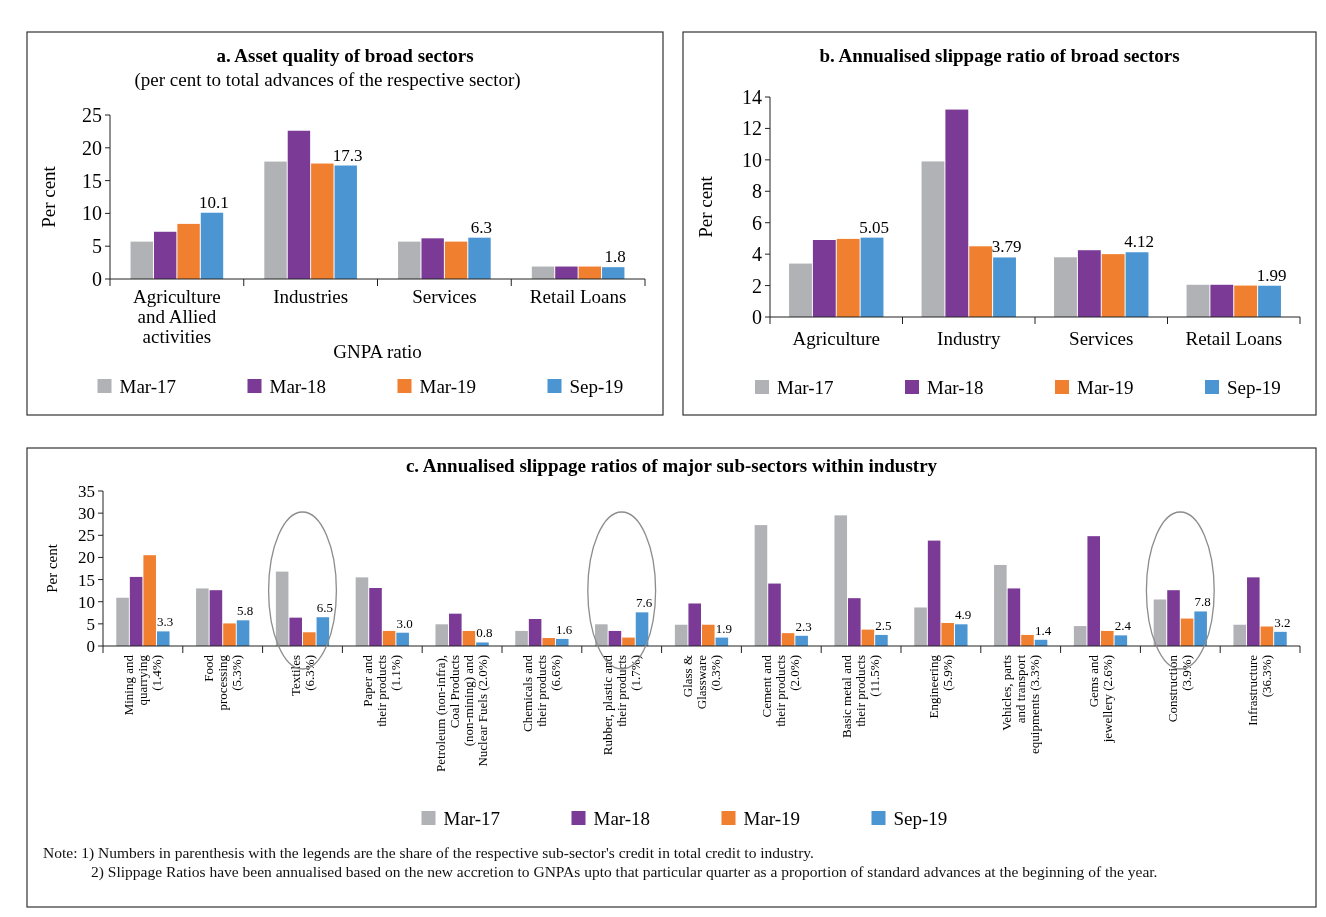 Image resolution: width=1326 pixels, height=917 pixels. I want to click on data-label: 7.8, so click(1202, 602).